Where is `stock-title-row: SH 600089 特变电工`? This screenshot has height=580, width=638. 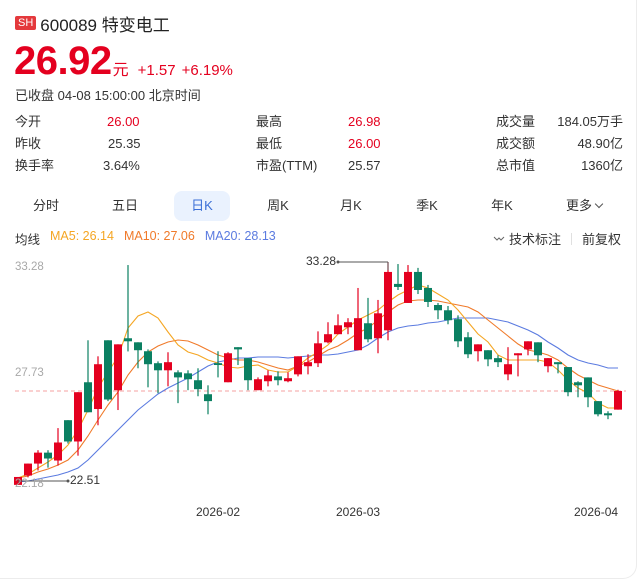
stock-title-row: SH 600089 特变电工 is located at coordinates (92, 23).